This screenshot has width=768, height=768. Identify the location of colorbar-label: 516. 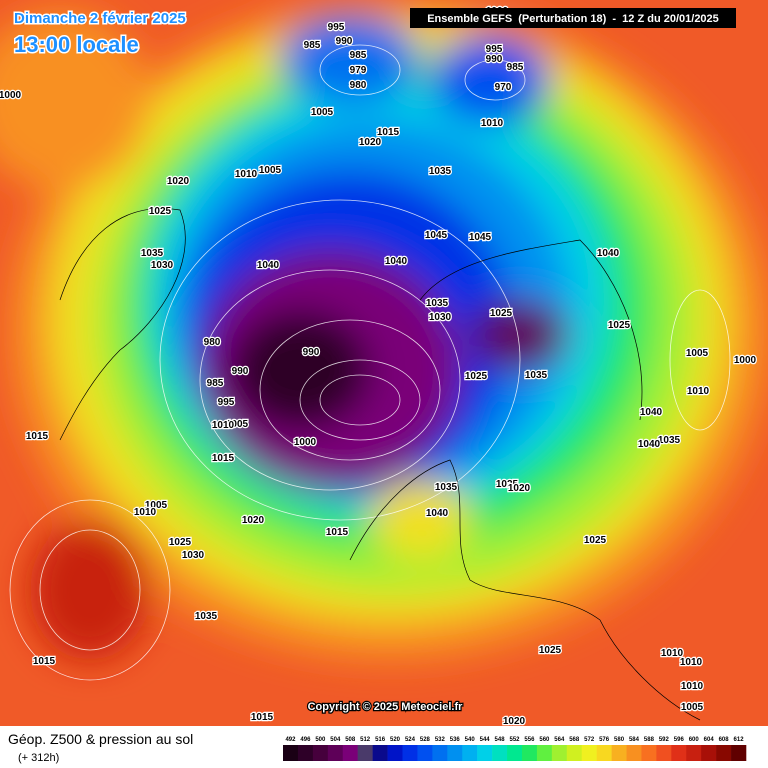
(380, 740).